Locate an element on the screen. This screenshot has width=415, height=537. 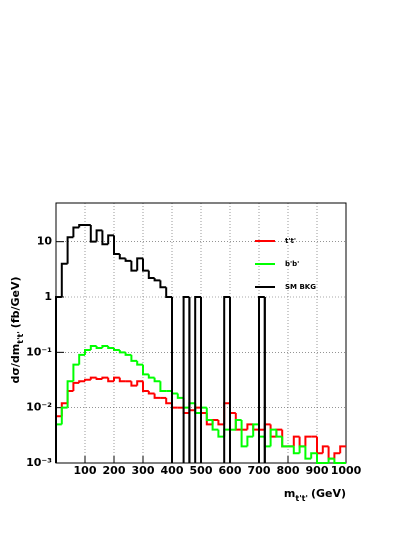
x-tick-label: 600 is located at coordinates (230, 470).